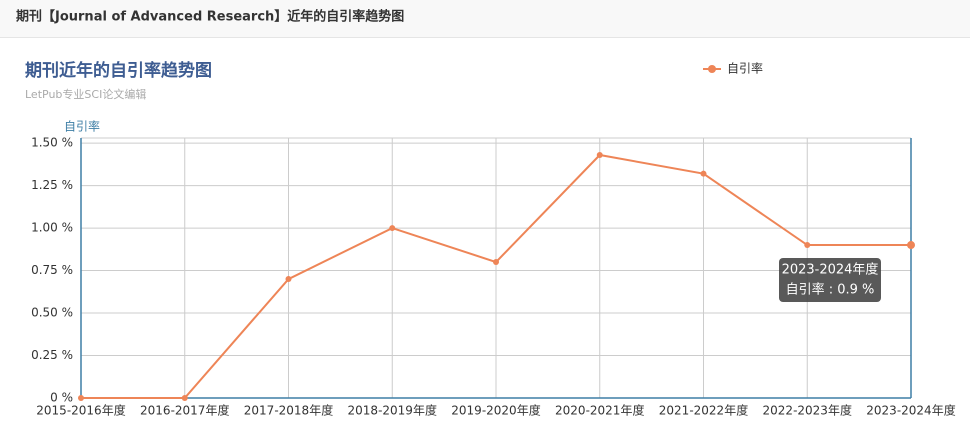 The height and width of the screenshot is (443, 970). Describe the element at coordinates (830, 290) in the screenshot. I see `tooltip-value: 自引率 : 0.9 %` at that location.